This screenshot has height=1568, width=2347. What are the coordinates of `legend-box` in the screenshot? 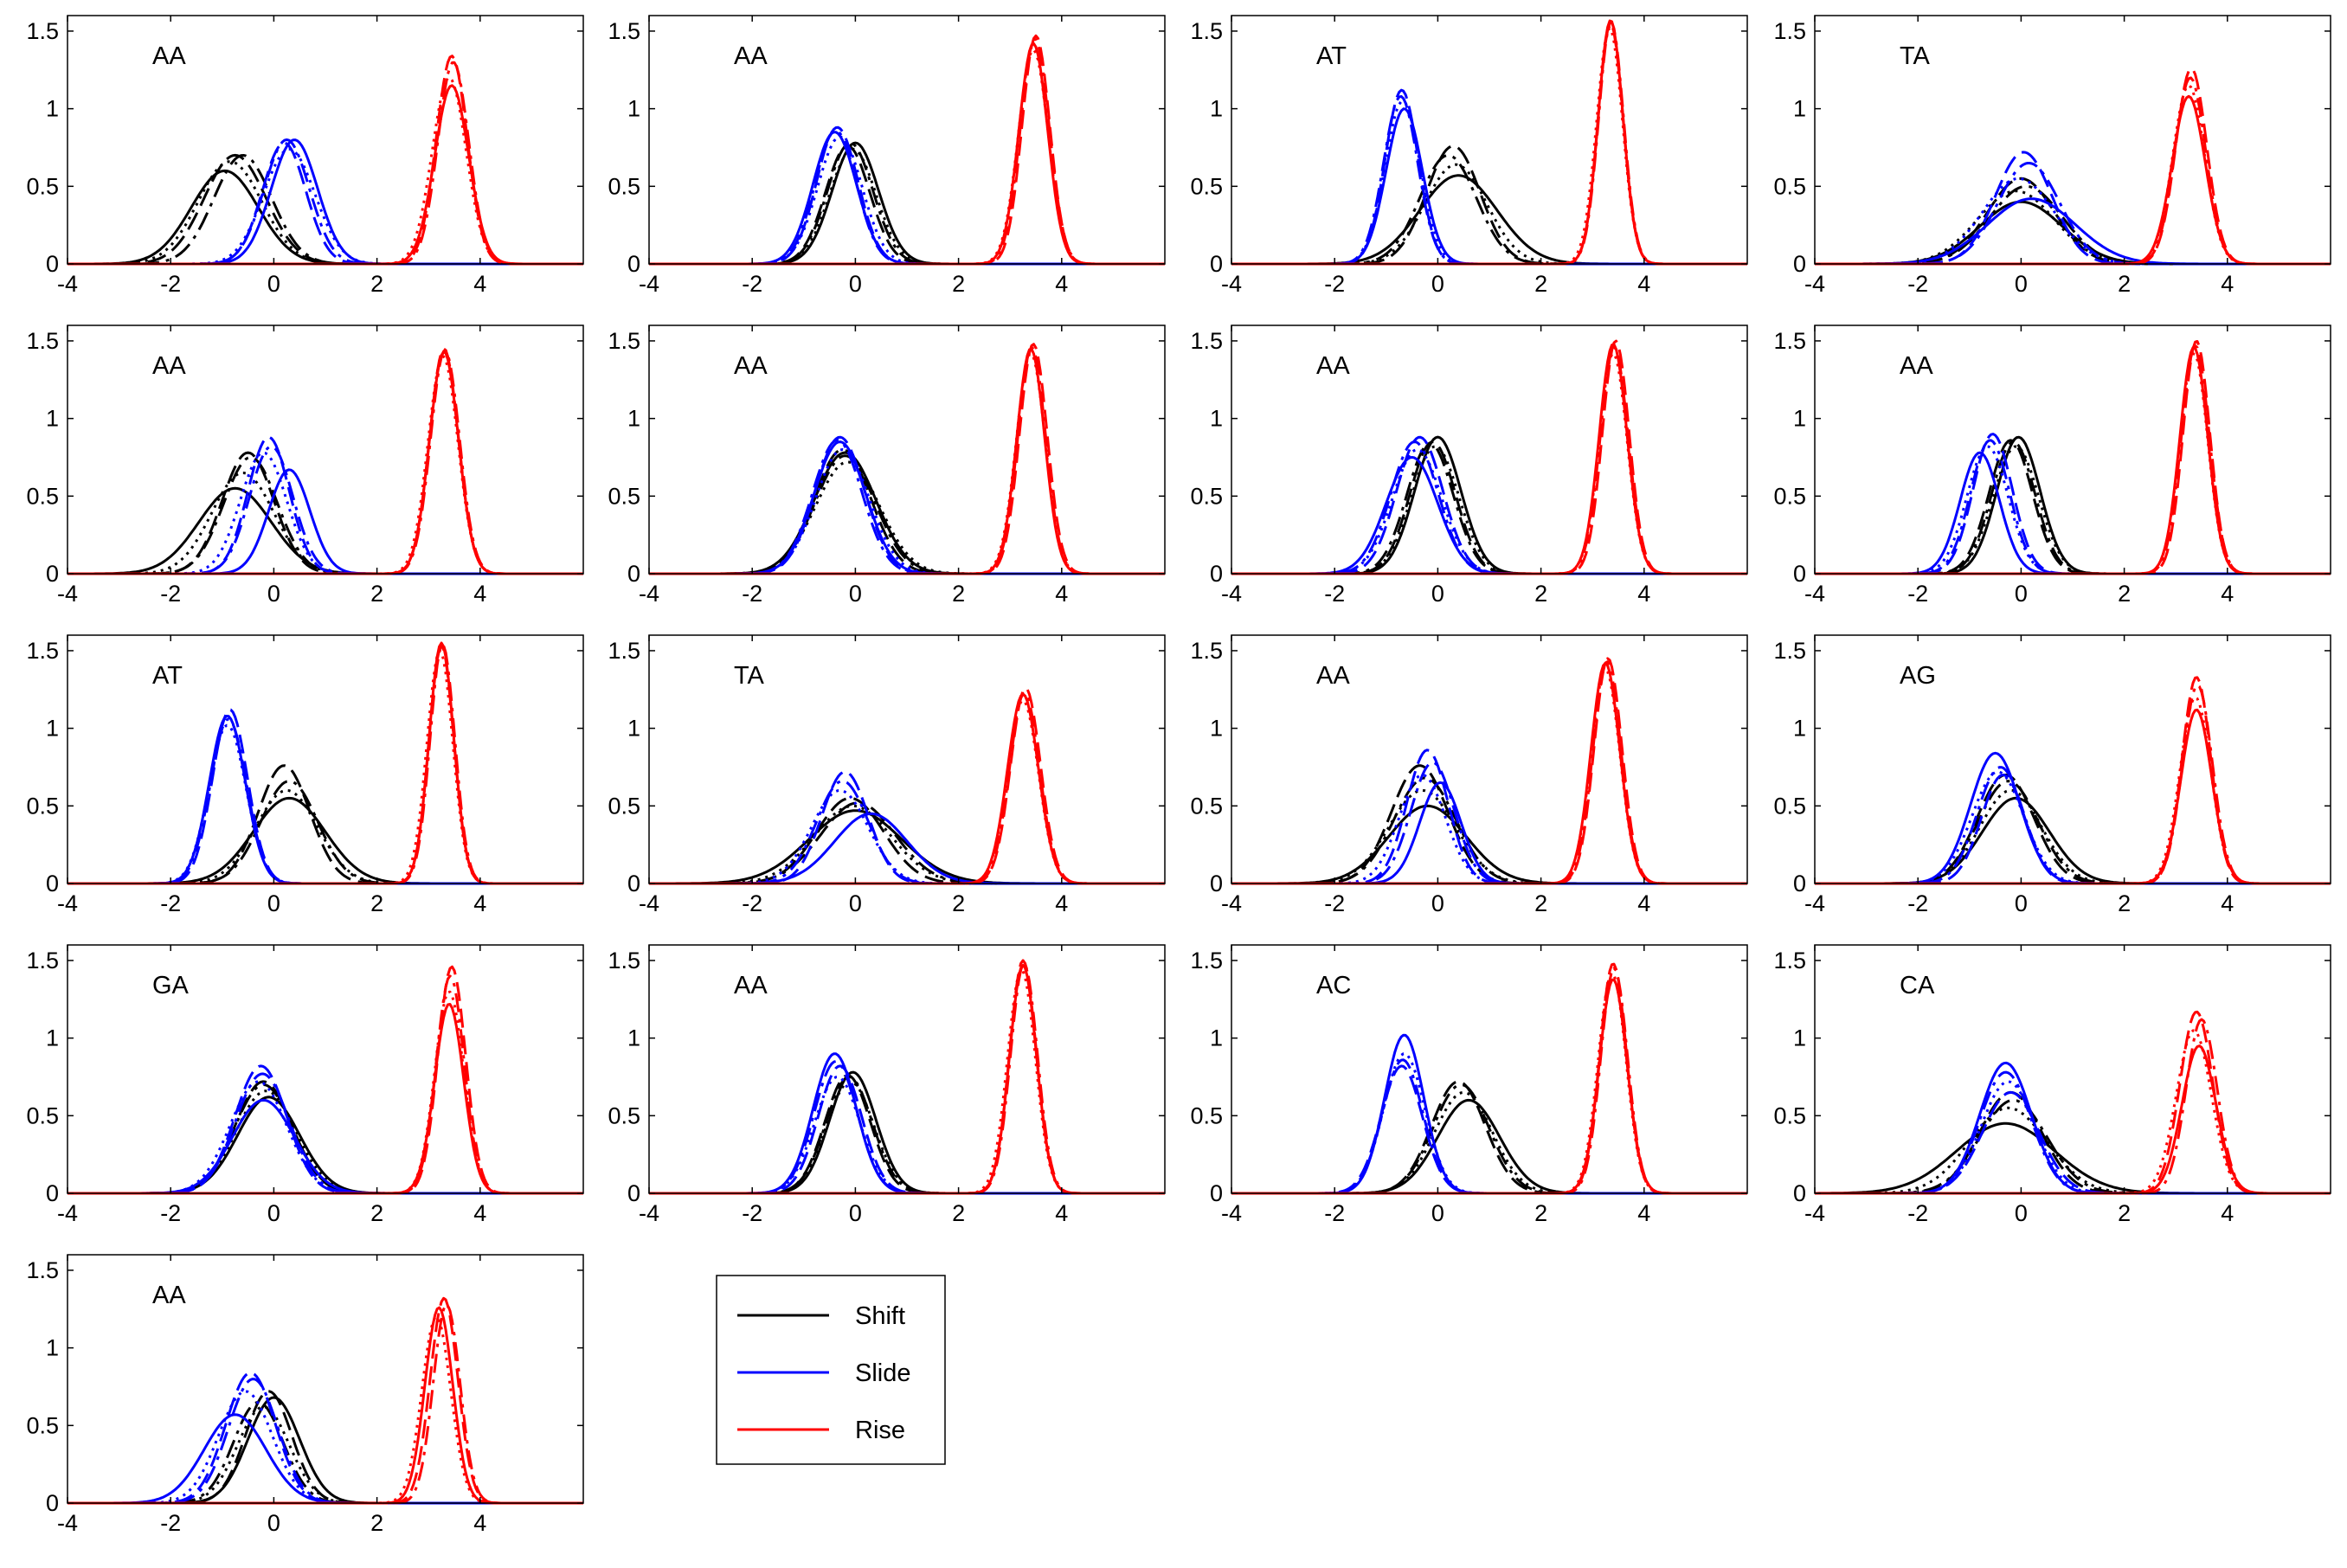 It's located at (831, 1370).